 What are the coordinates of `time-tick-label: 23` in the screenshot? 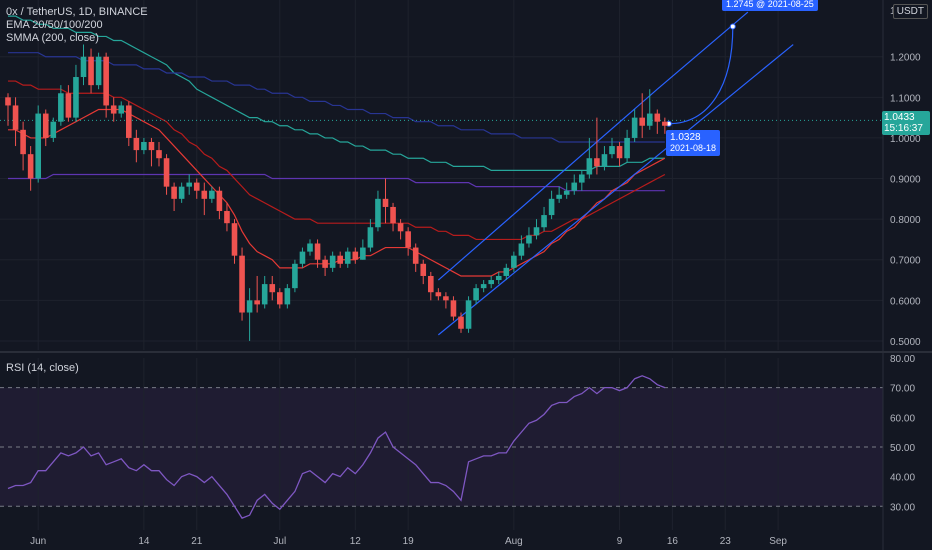 It's located at (726, 541).